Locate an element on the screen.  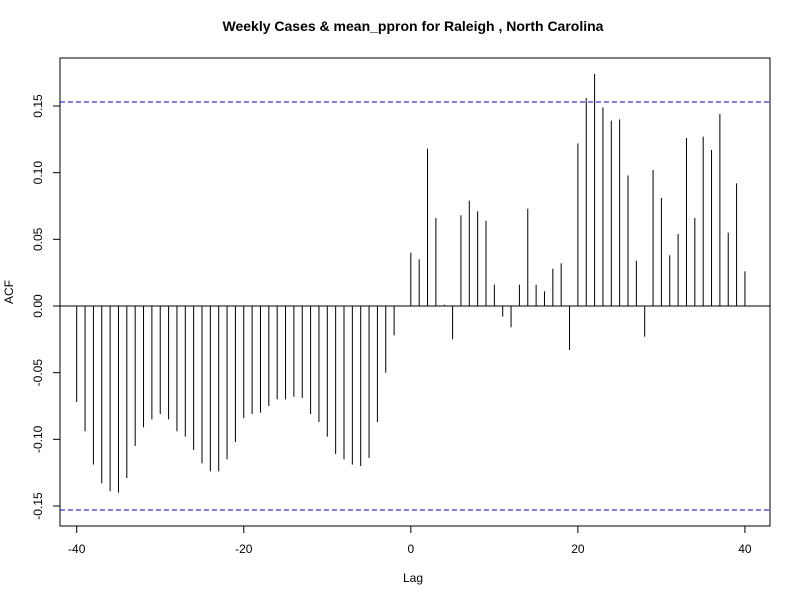
x-tick-label: 0 is located at coordinates (410, 549).